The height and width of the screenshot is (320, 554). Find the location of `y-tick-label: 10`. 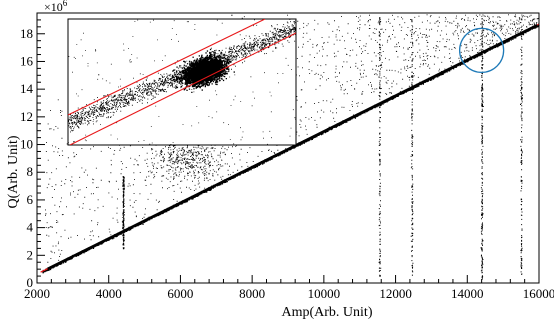

y-tick-label: 10 is located at coordinates (26, 144).